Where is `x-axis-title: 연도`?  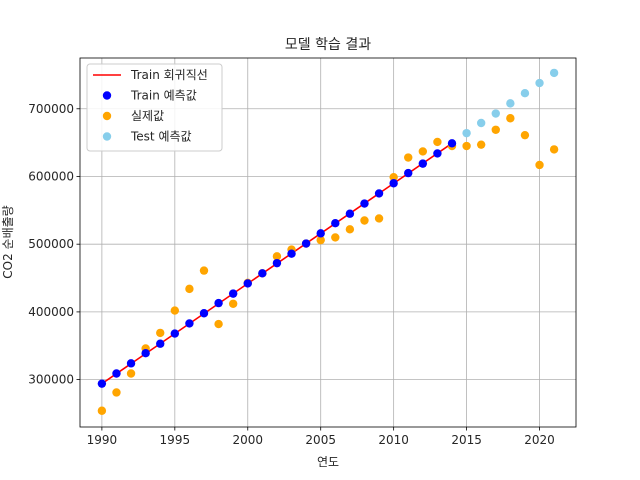
x-axis-title: 연도 is located at coordinates (328, 462).